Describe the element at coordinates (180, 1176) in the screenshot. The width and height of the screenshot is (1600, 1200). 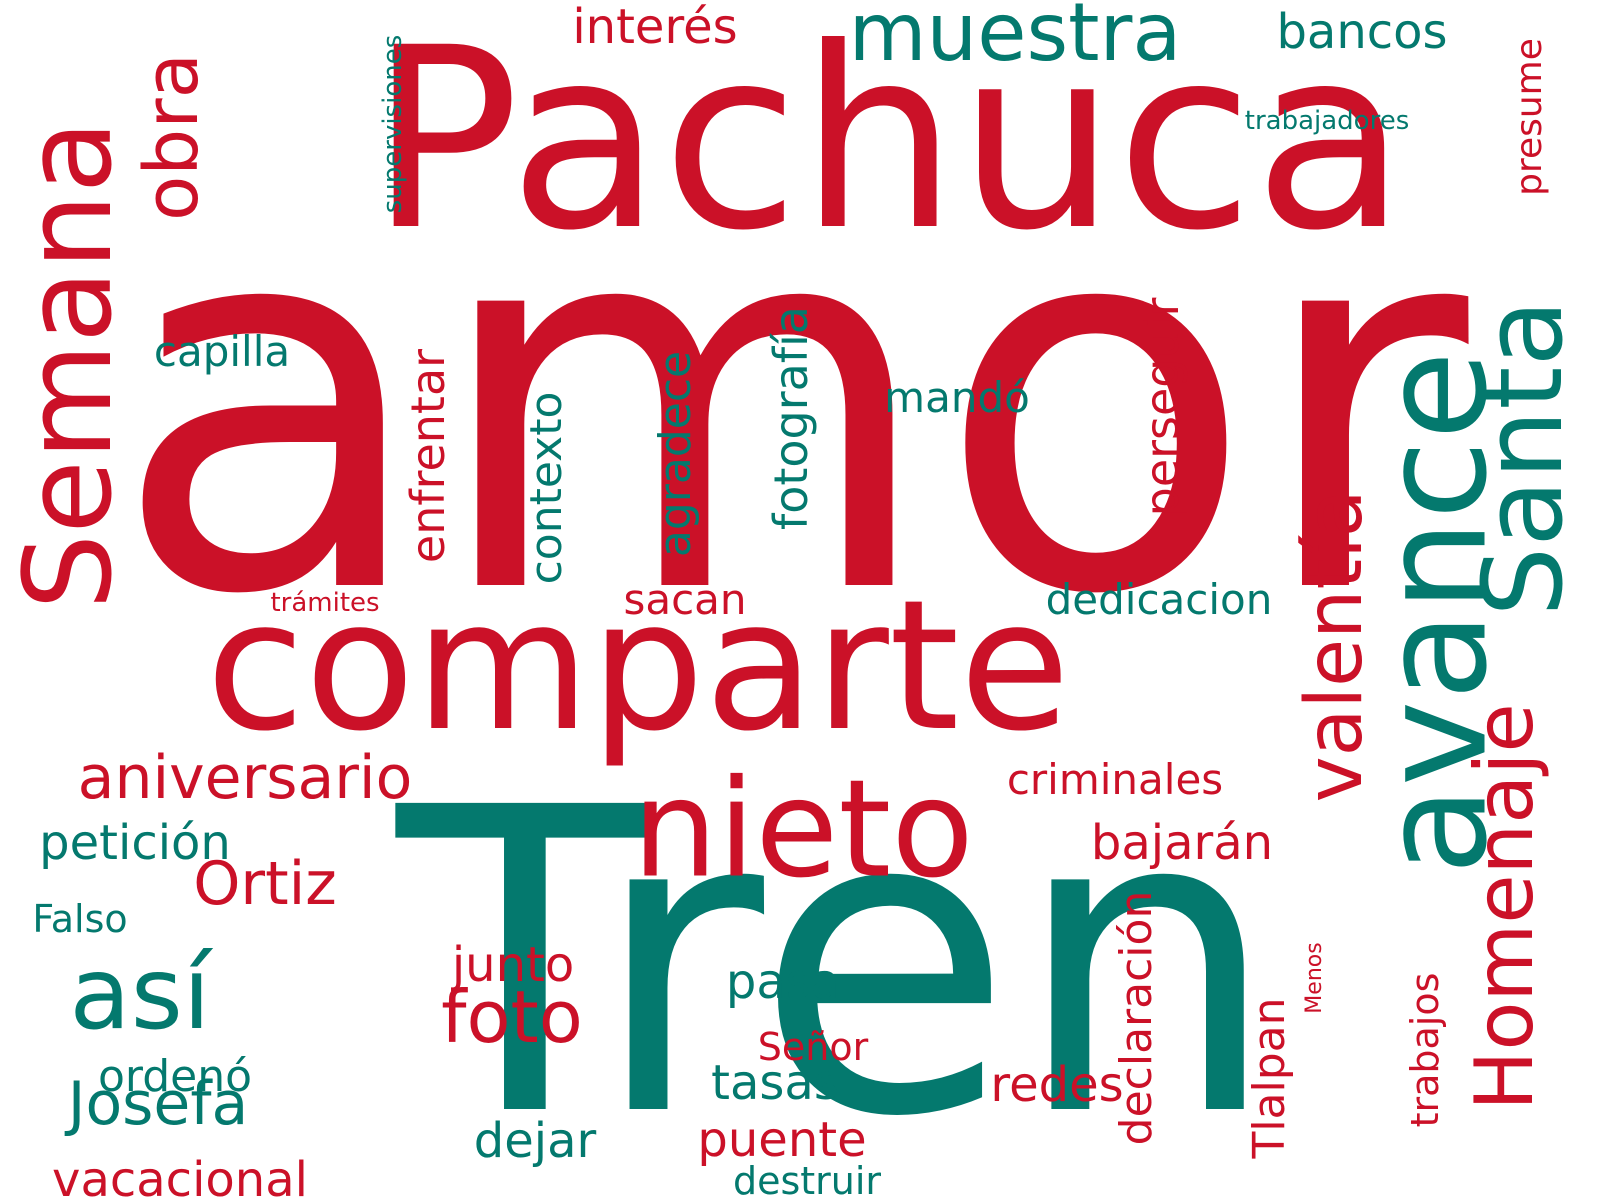
I see `word-vacacional: vacacional` at that location.